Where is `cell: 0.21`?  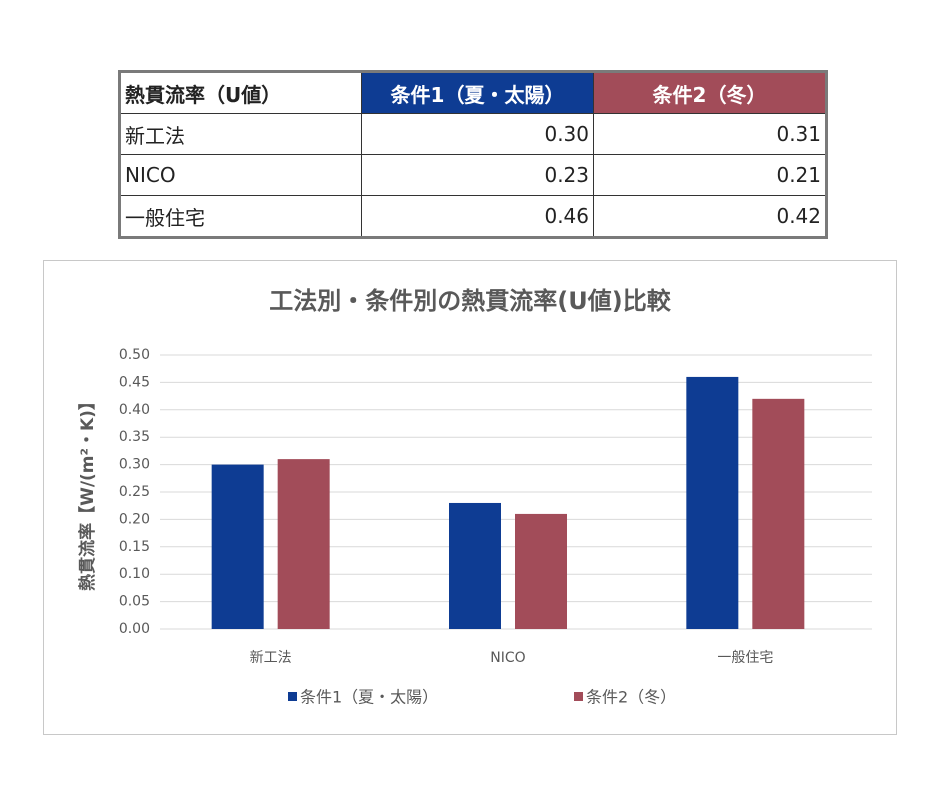 cell: 0.21 is located at coordinates (710, 175).